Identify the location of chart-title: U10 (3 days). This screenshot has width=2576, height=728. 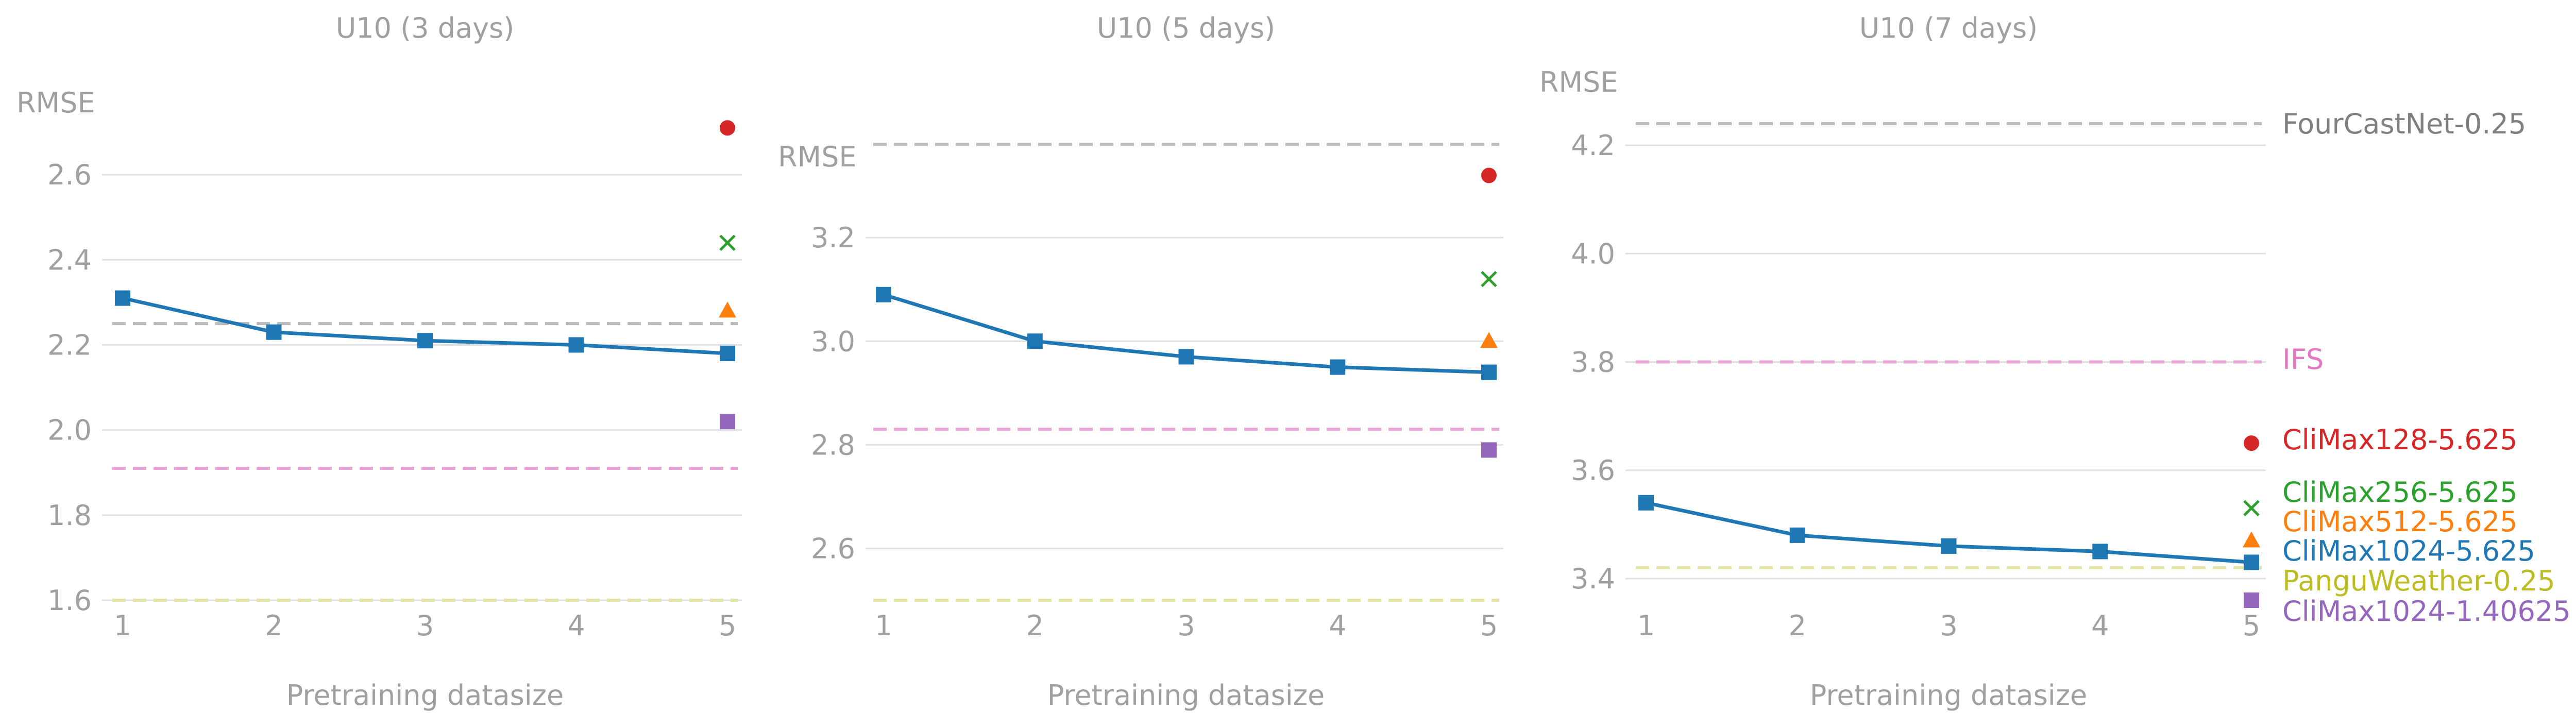
(425, 28).